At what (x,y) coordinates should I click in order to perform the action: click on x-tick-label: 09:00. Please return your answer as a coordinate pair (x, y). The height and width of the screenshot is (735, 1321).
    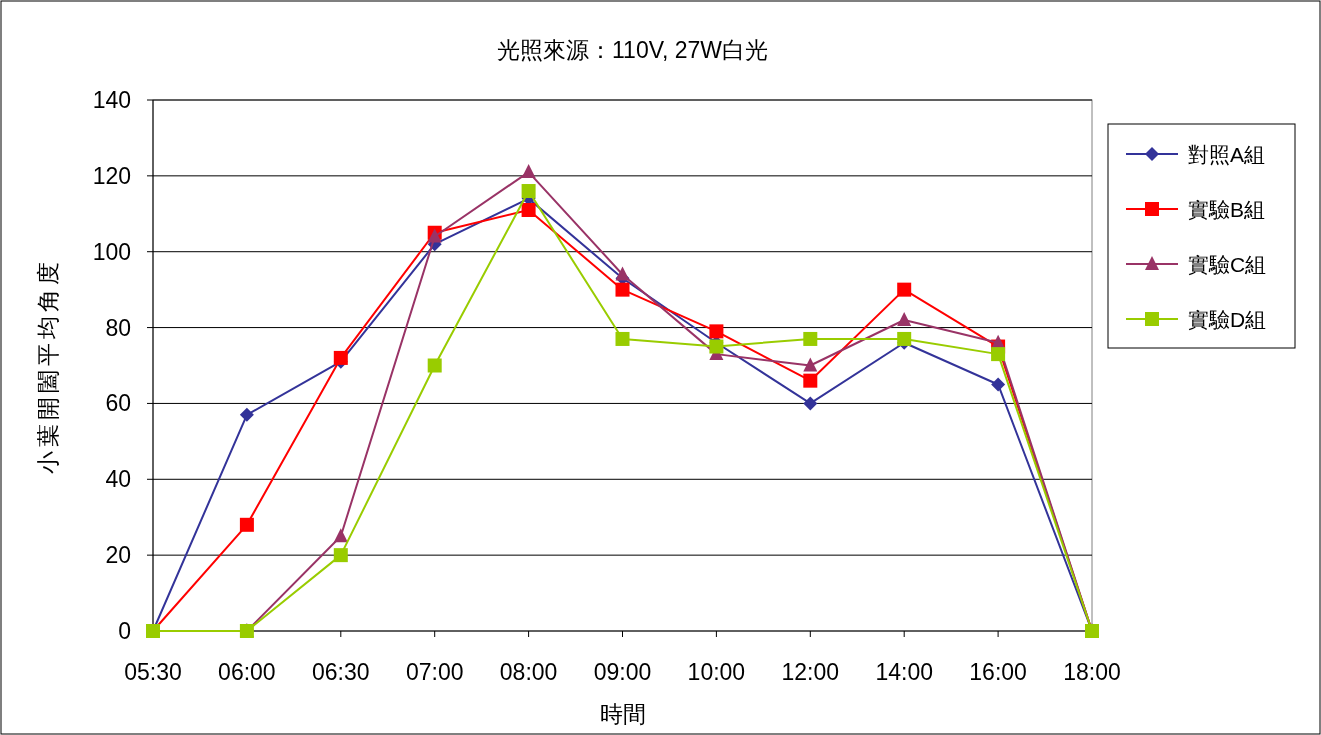
    Looking at the image, I should click on (622, 672).